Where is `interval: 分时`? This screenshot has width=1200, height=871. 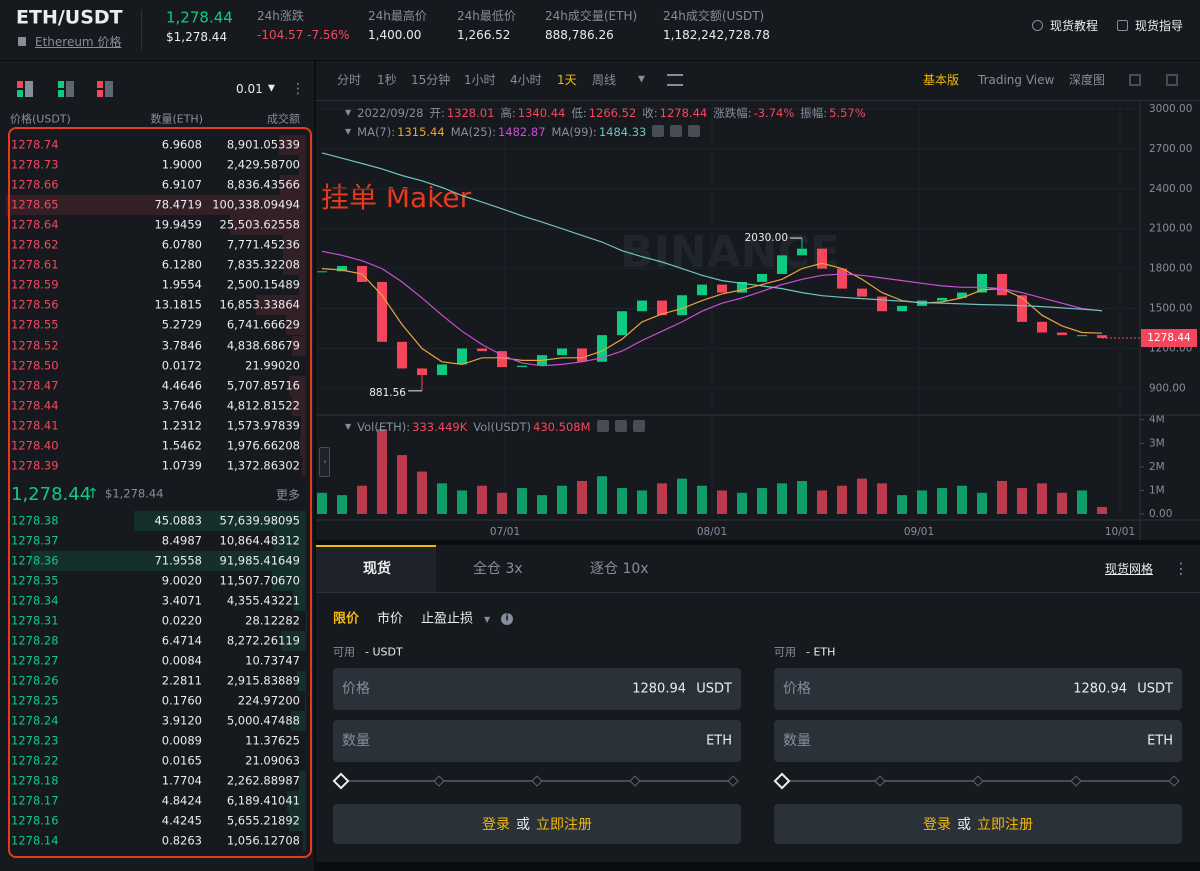 interval: 分时 is located at coordinates (349, 80).